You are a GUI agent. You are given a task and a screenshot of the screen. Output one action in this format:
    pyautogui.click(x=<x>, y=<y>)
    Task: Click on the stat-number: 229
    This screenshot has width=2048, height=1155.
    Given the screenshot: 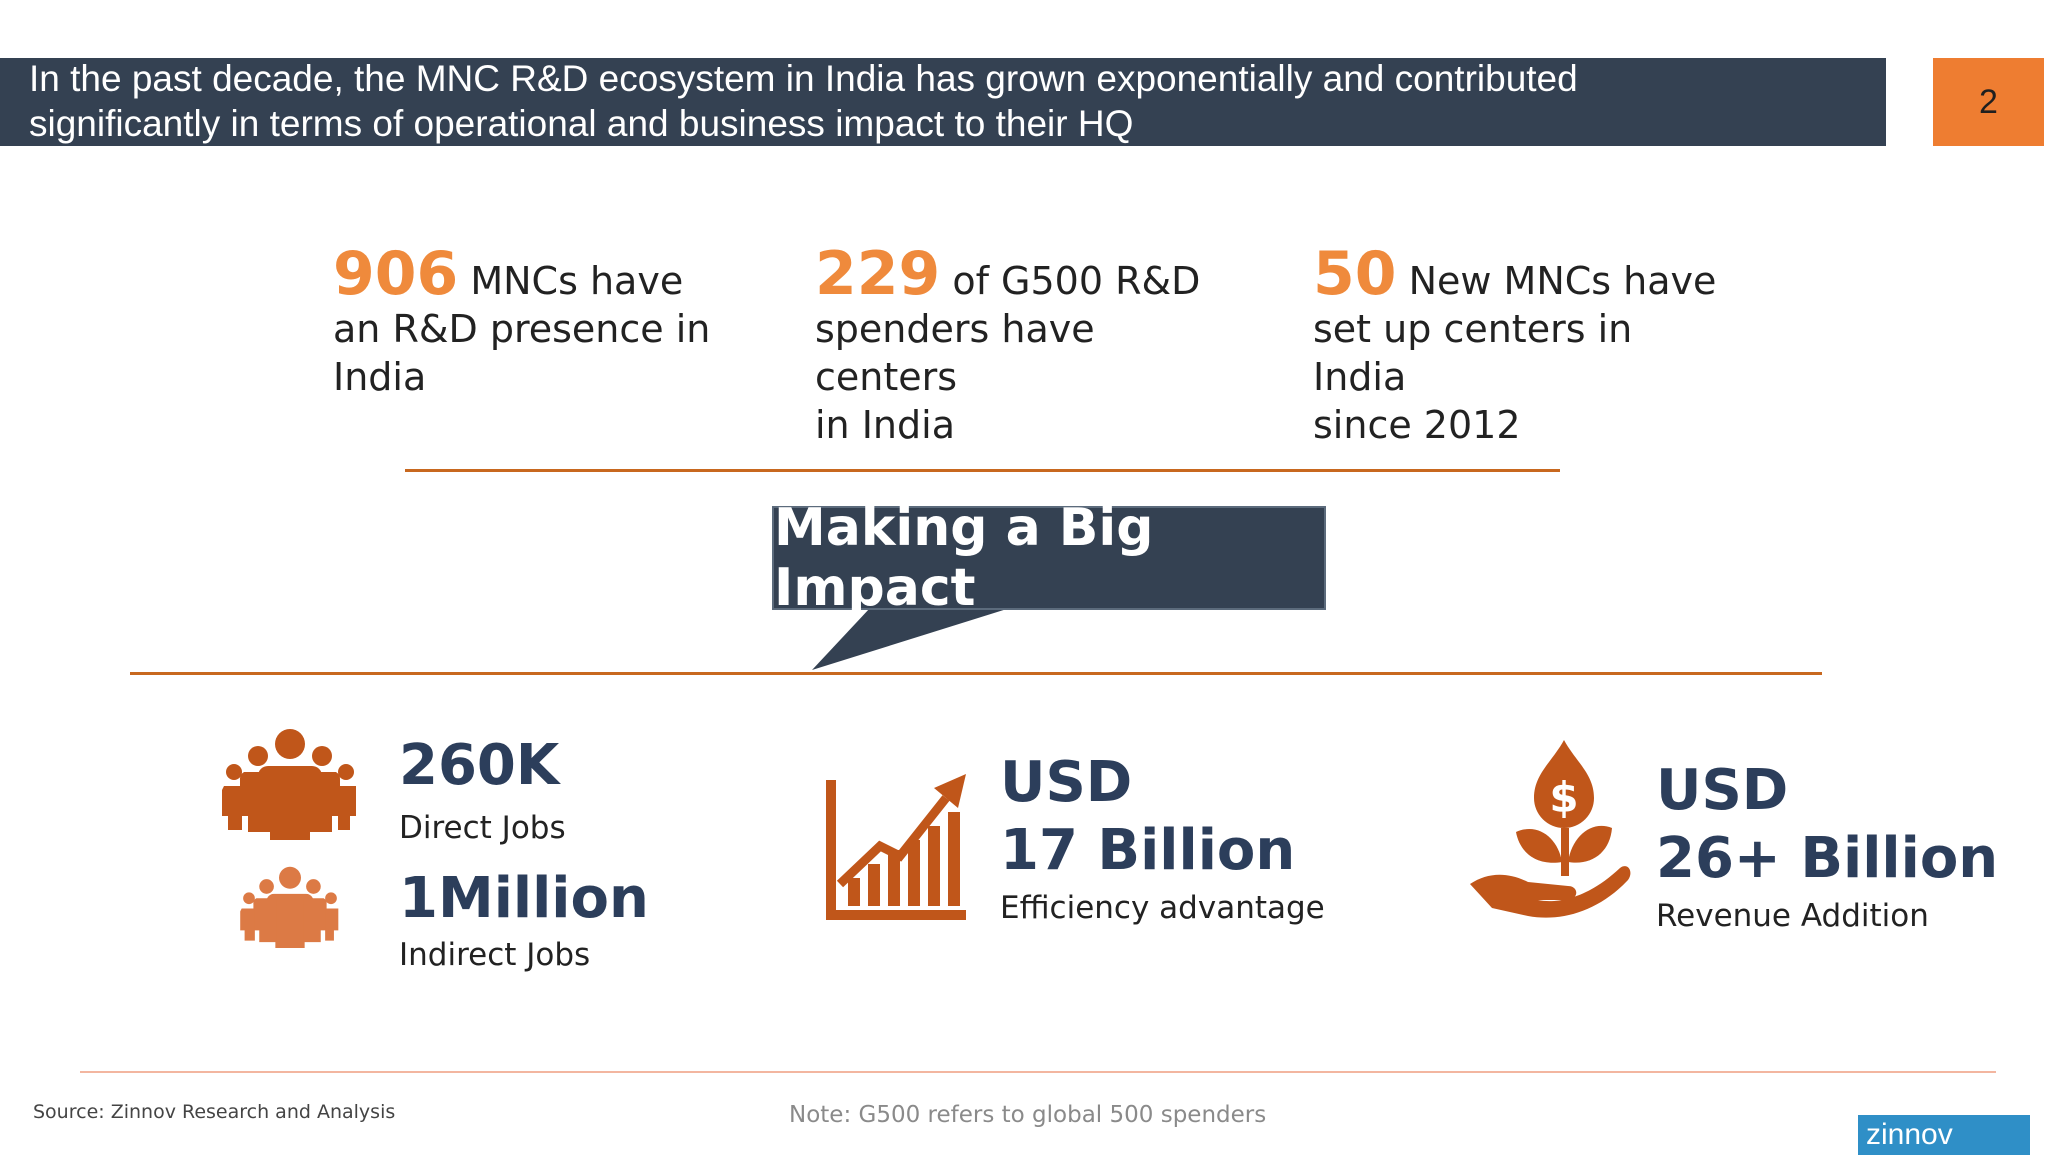 What is the action you would take?
    pyautogui.click(x=878, y=274)
    